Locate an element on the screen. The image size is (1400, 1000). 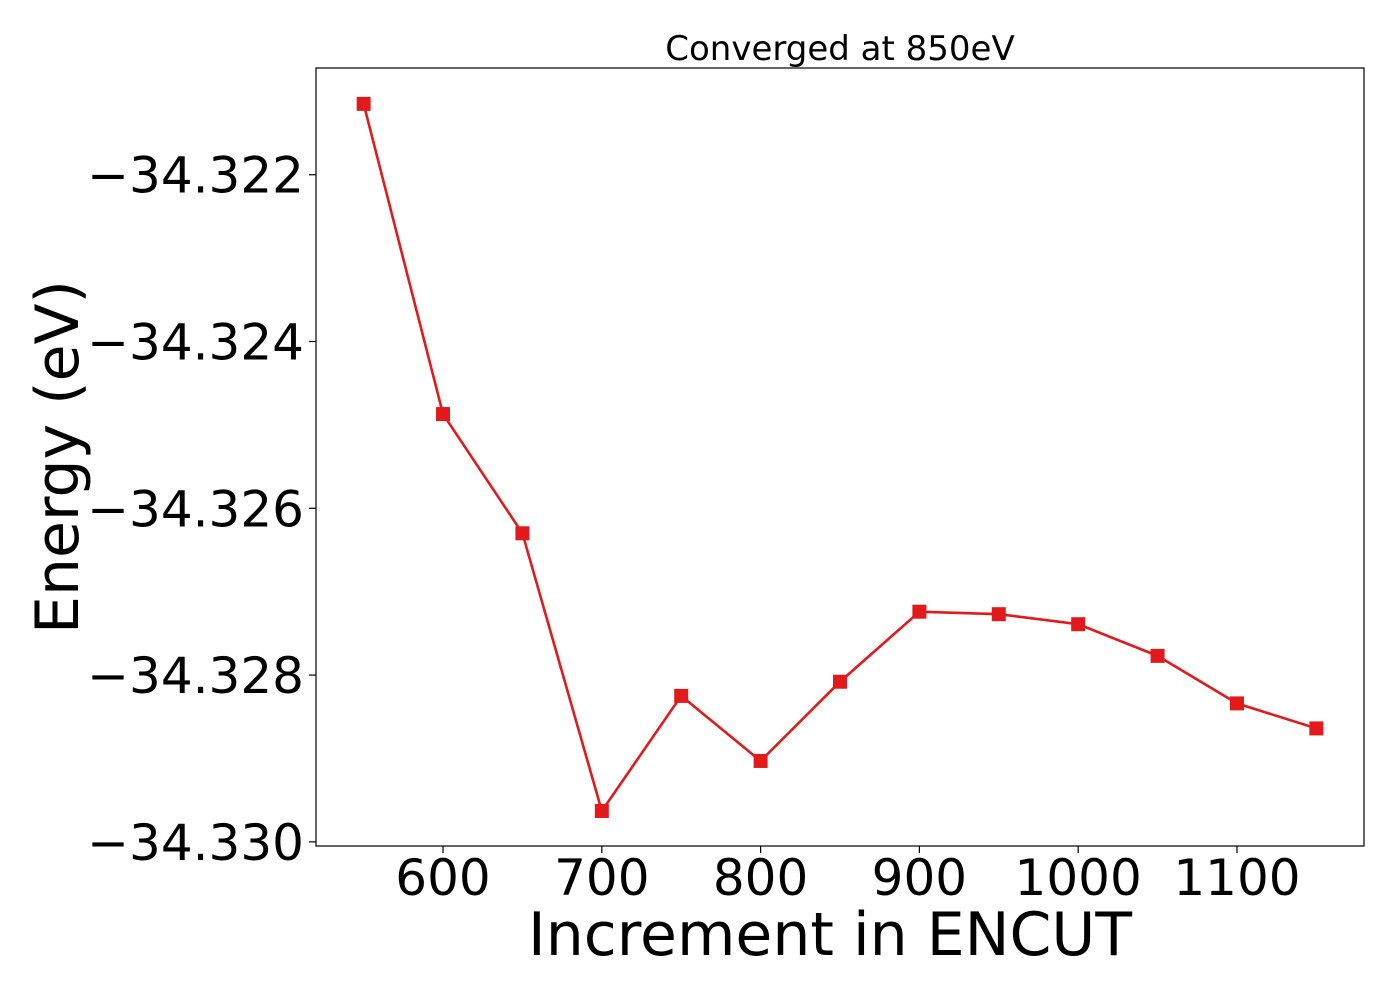
y-axis-ticks: −34.330 −34.328 −34.326 −34.324 −34.322 is located at coordinates (201, 509).